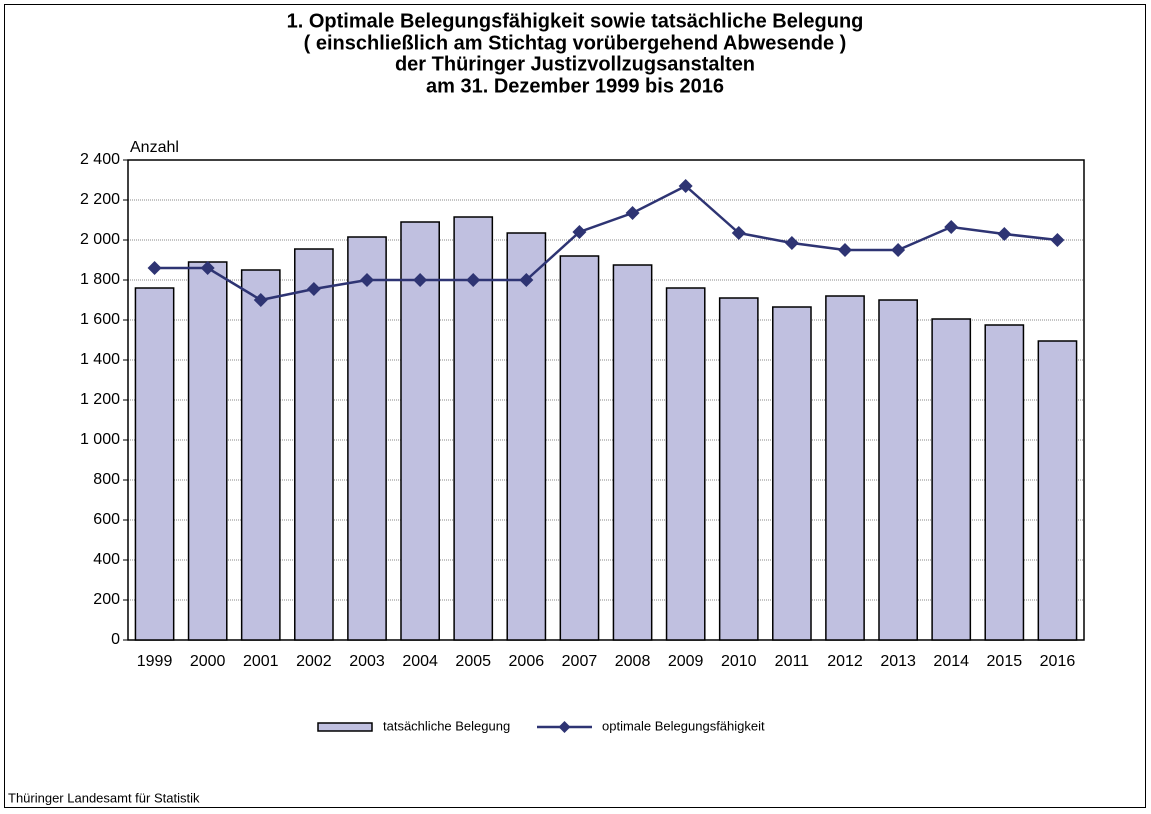 The width and height of the screenshot is (1151, 814). Describe the element at coordinates (580, 661) in the screenshot. I see `x-tick-label: 2007` at that location.